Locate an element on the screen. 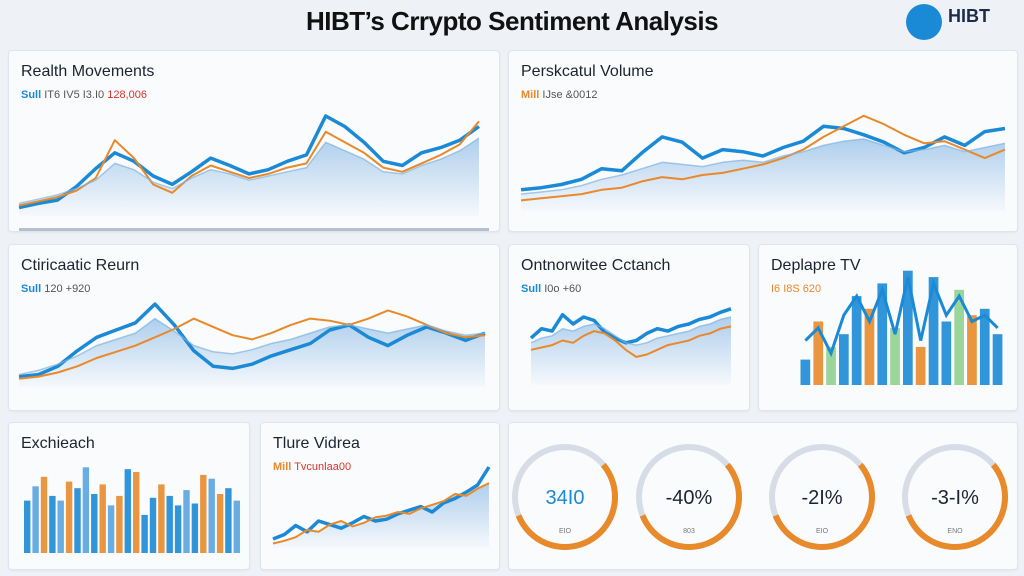 The image size is (1024, 576). panel-subtitle: Sull 120 +920 is located at coordinates (56, 289).